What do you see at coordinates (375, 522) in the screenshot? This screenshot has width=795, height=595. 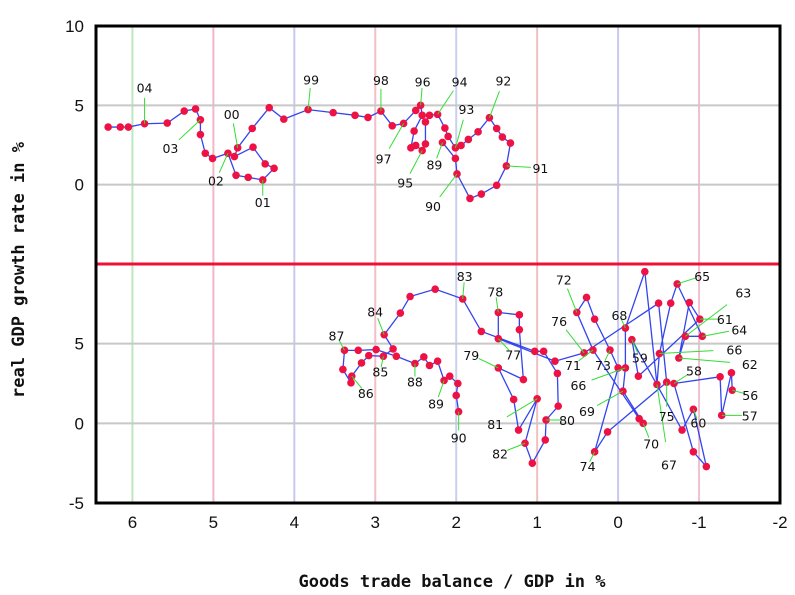 I see `x-tick-label: 3` at bounding box center [375, 522].